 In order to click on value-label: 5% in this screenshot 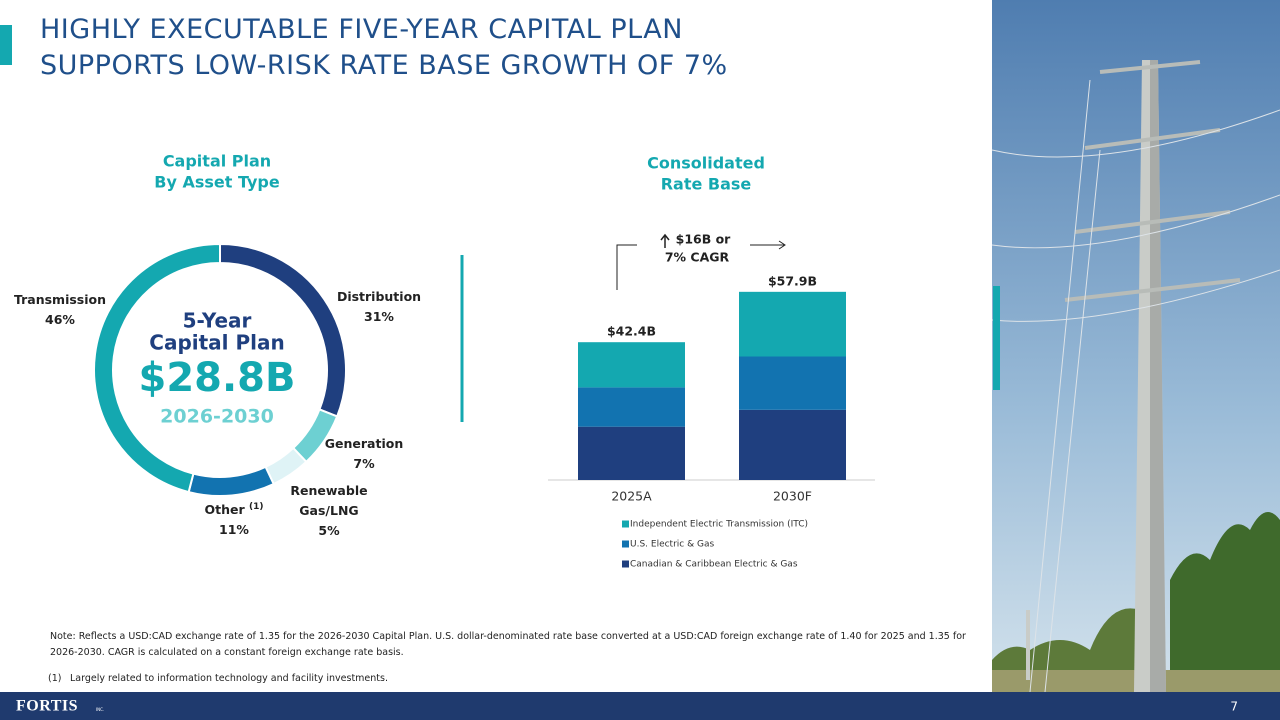, I will do `click(329, 530)`.